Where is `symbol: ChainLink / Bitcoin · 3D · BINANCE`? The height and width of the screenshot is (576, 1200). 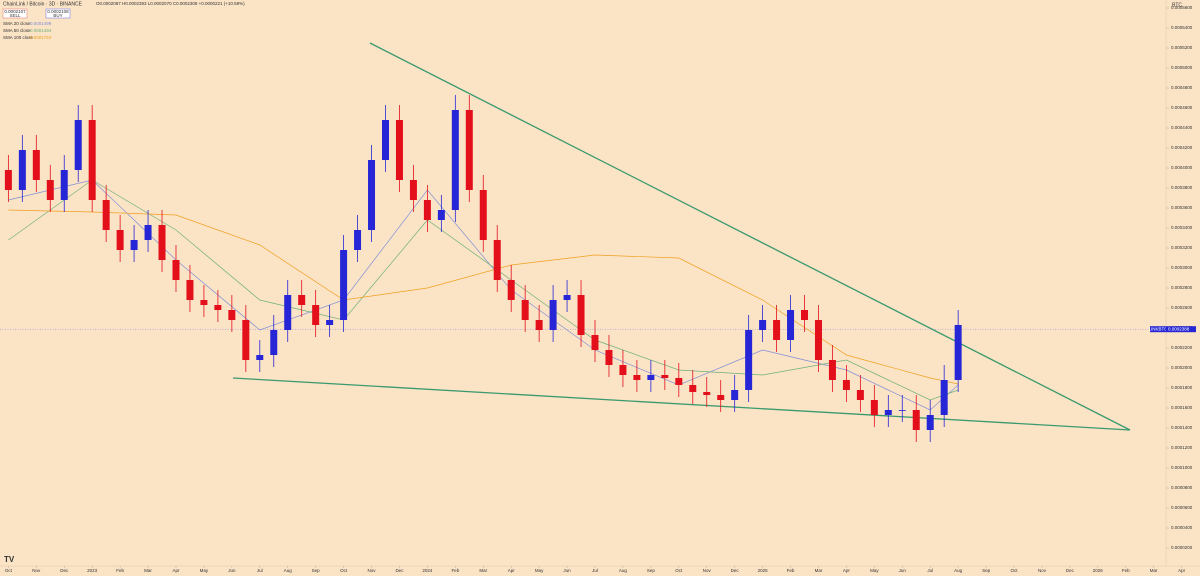
symbol: ChainLink / Bitcoin · 3D · BINANCE is located at coordinates (43, 4).